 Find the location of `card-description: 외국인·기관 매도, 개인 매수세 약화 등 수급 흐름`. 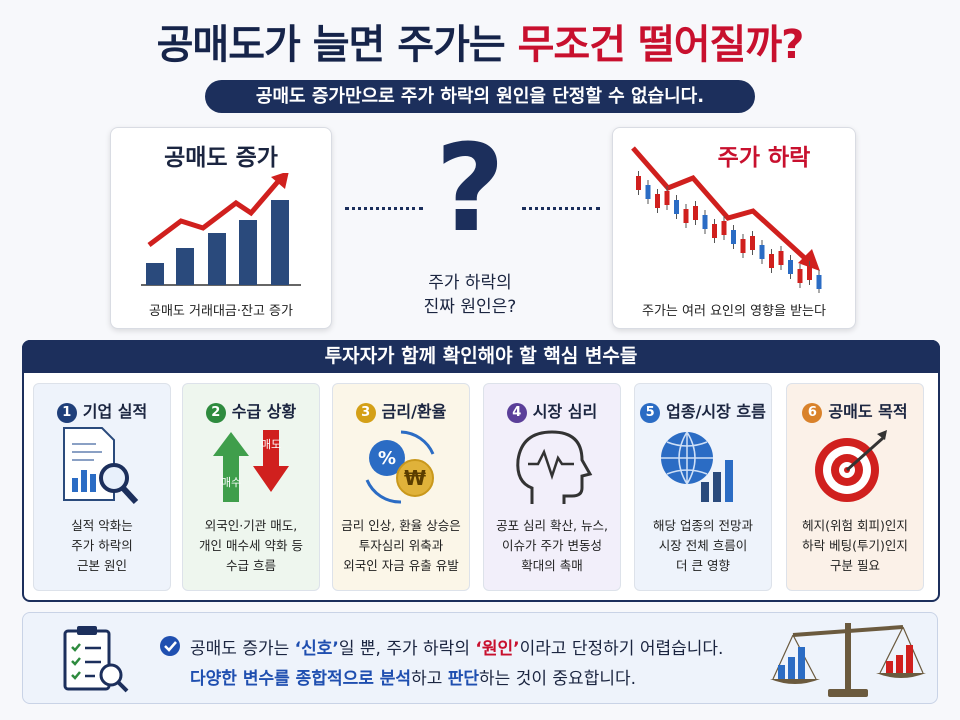

card-description: 외국인·기관 매도, 개인 매수세 약화 등 수급 흐름 is located at coordinates (251, 546).